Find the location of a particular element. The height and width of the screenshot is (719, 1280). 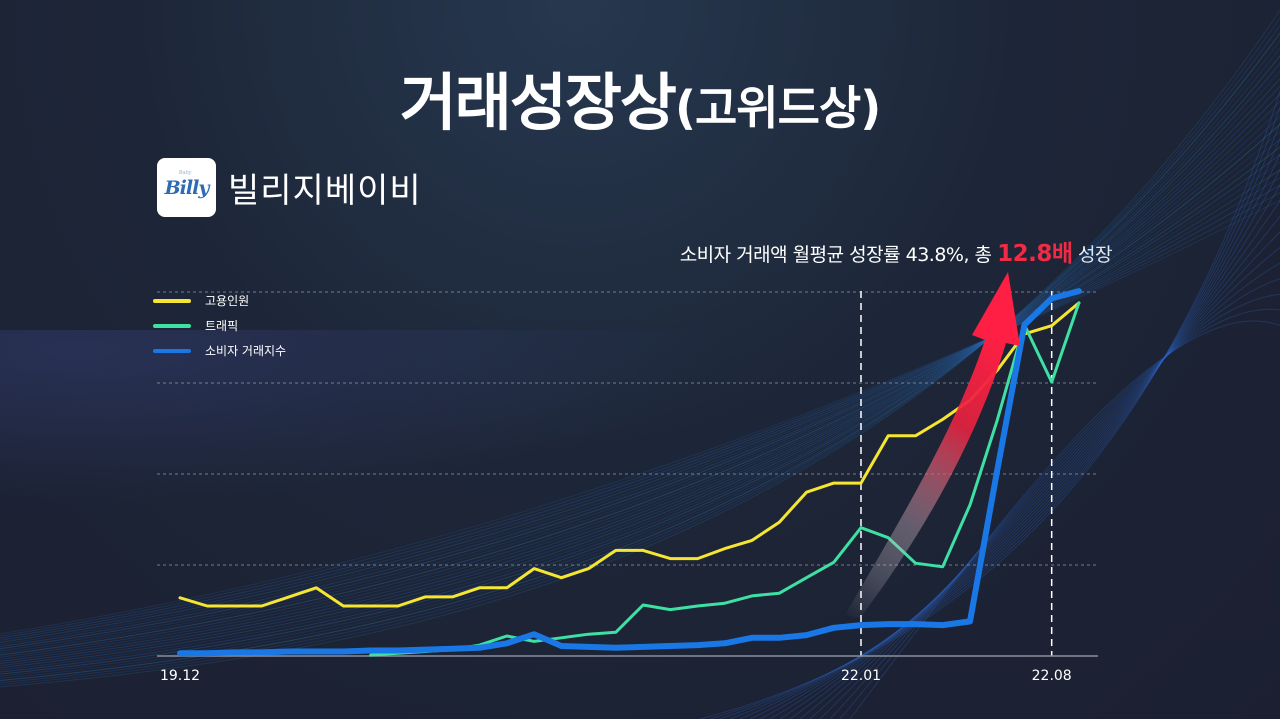

legend-item-traffic: 트래픽 is located at coordinates (219, 325).